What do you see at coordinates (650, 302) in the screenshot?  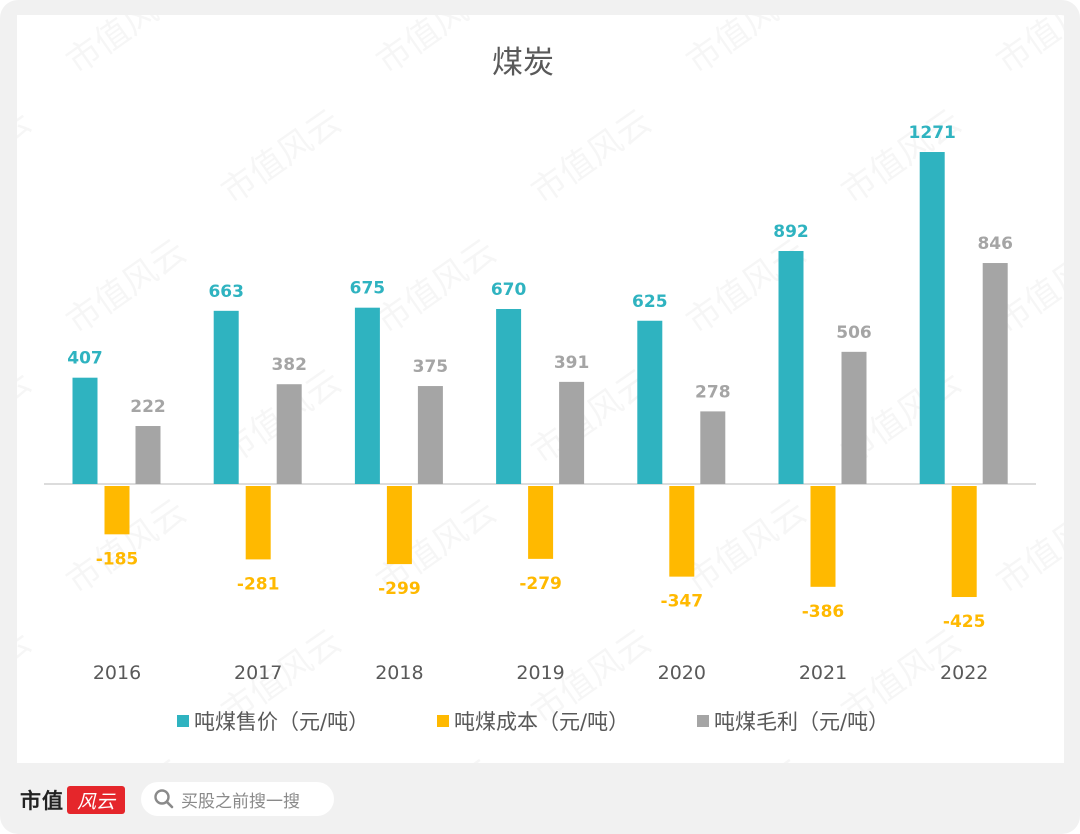 I see `data-label-price-2020: 625` at bounding box center [650, 302].